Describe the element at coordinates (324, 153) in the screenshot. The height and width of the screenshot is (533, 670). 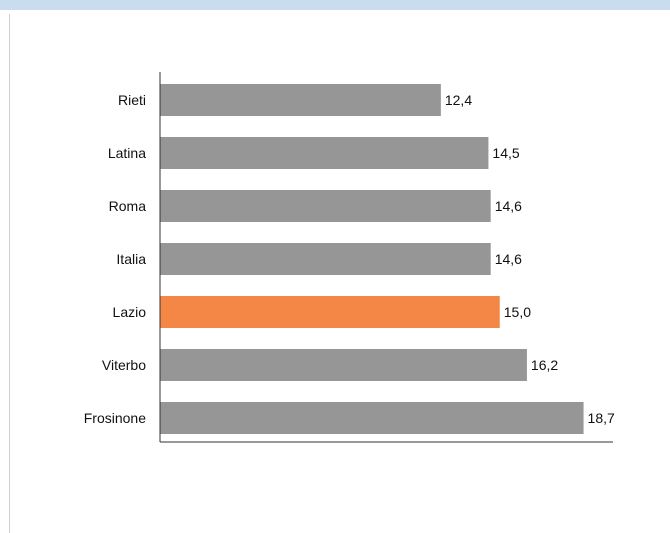
I see `bar-latina` at that location.